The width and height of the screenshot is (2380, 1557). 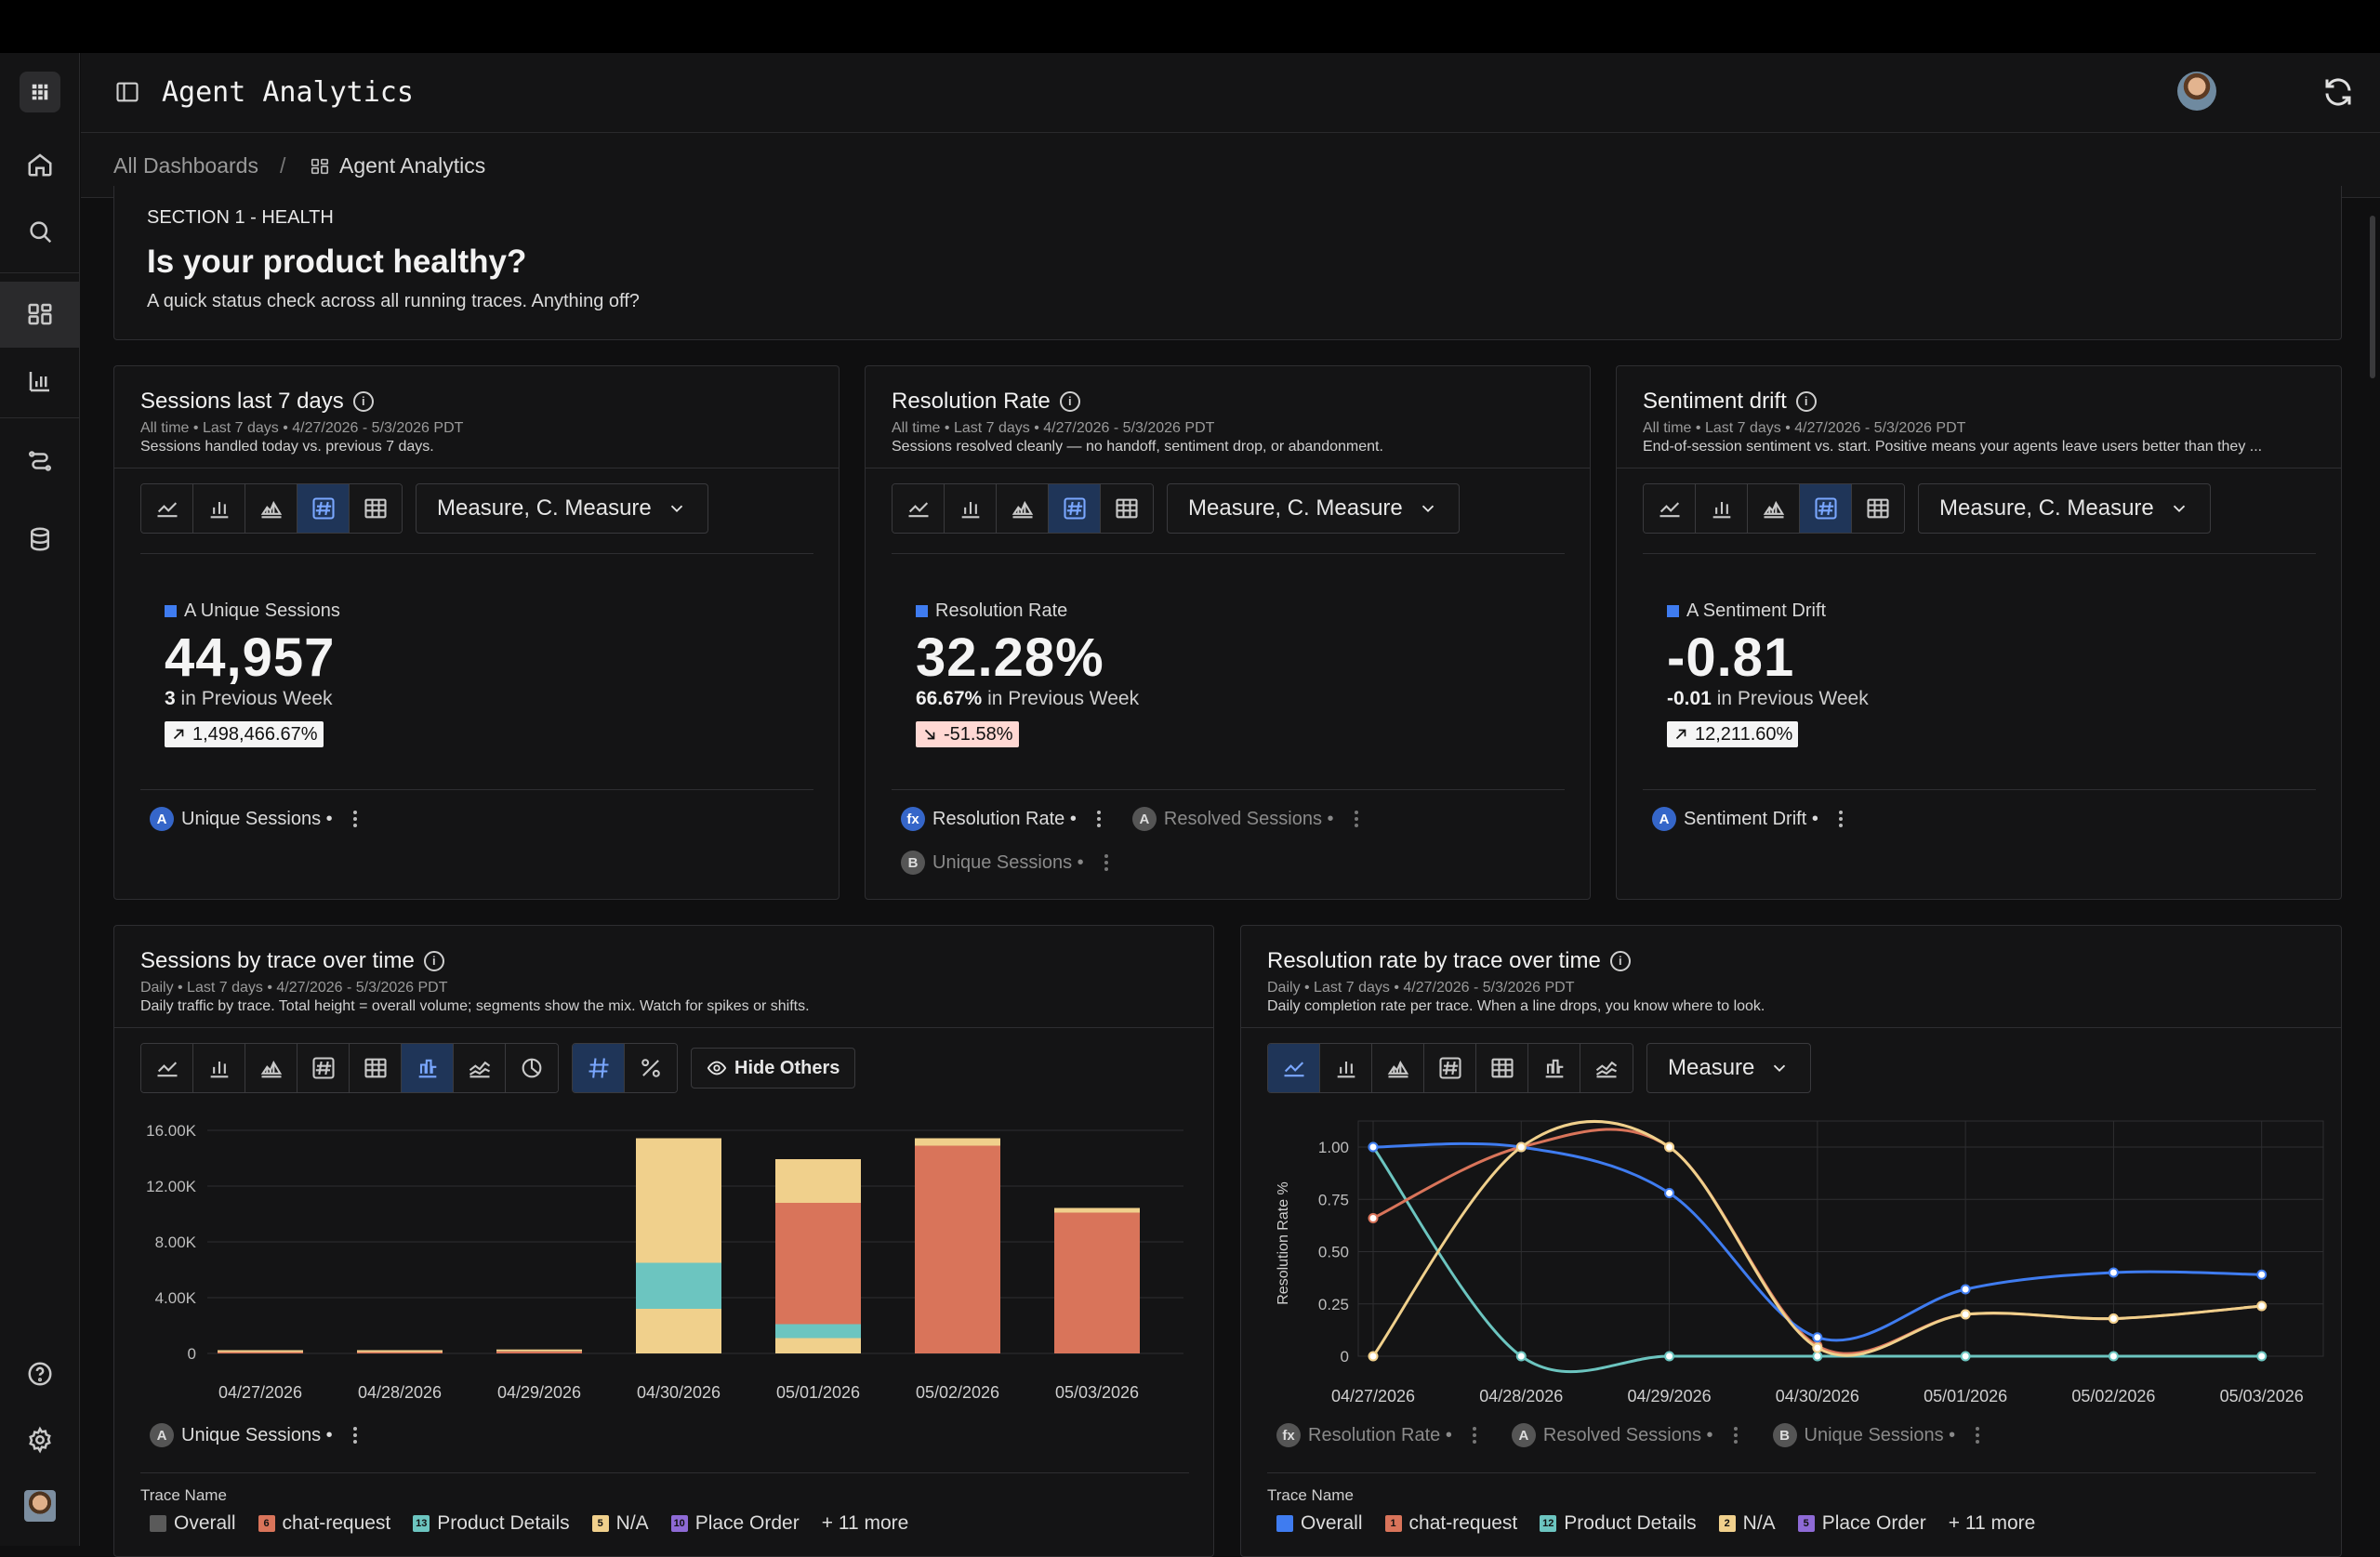 I want to click on legend-item: 5 Place Order, so click(x=1861, y=1523).